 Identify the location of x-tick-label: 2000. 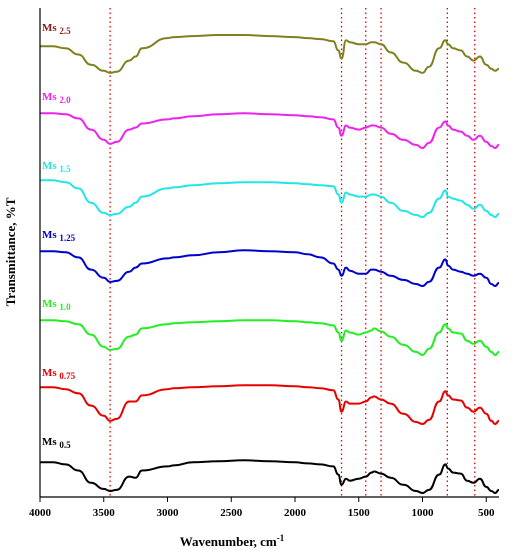
(295, 513).